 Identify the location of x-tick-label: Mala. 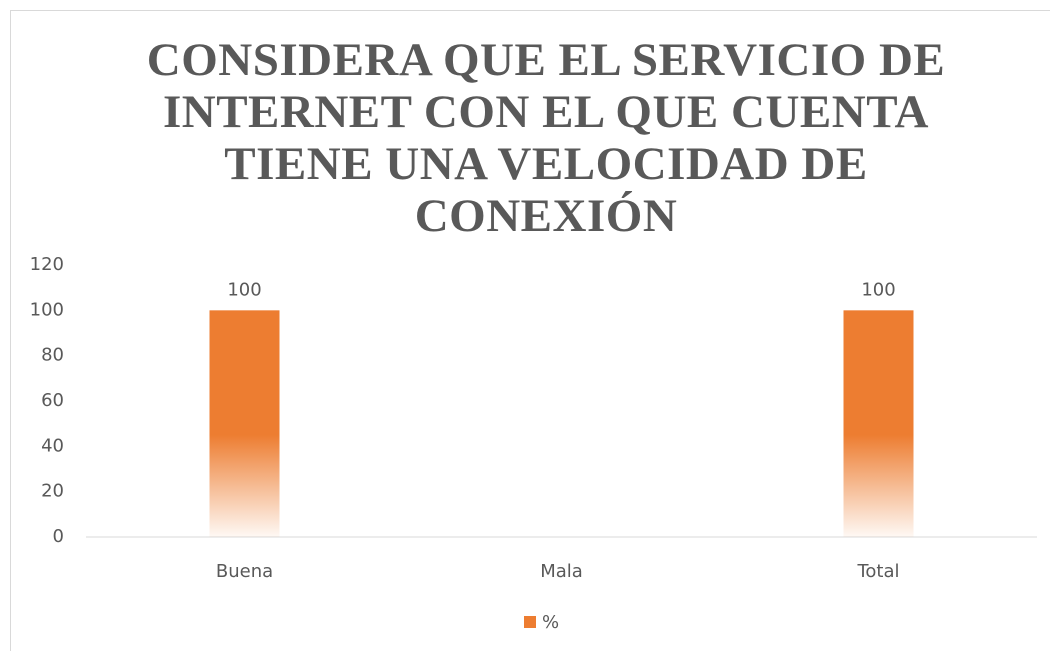
(561, 571).